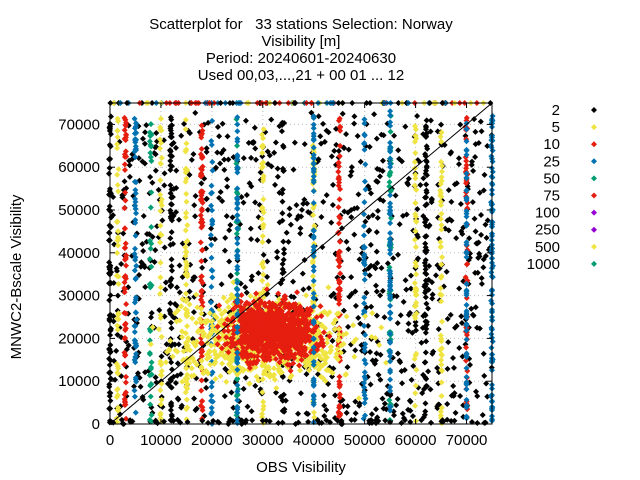 This screenshot has height=480, width=640. What do you see at coordinates (16, 276) in the screenshot?
I see `y-axis-label: MNWC2-Bscale Visibility` at bounding box center [16, 276].